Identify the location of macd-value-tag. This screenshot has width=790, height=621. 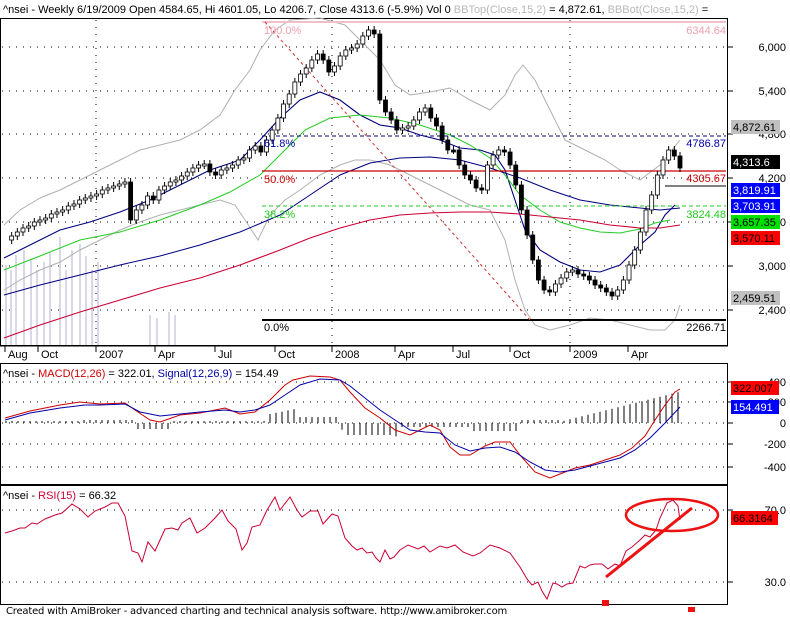
(755, 388).